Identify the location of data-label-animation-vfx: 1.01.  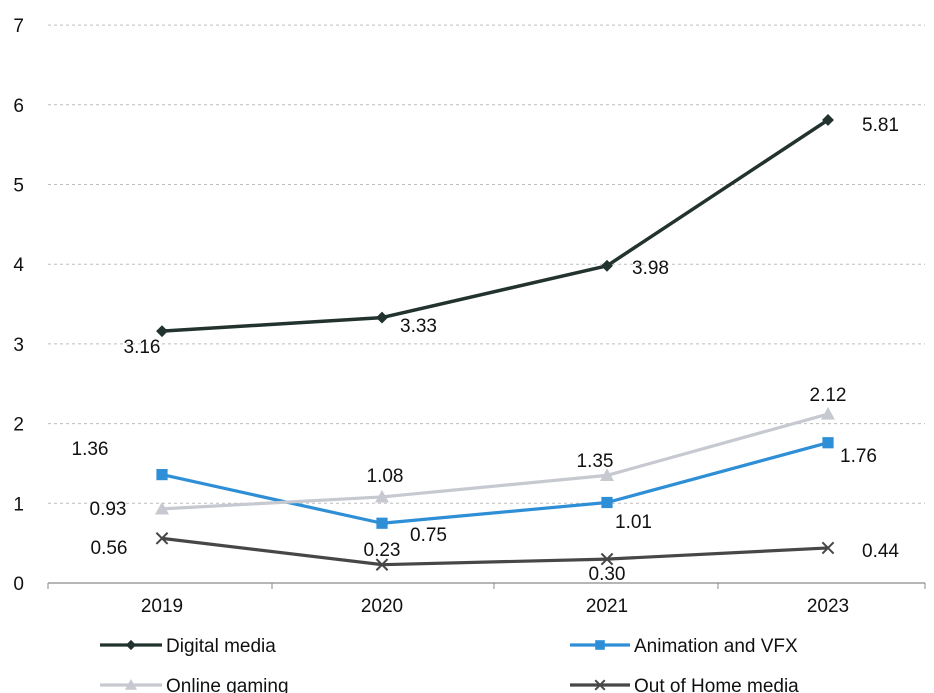
(633, 522).